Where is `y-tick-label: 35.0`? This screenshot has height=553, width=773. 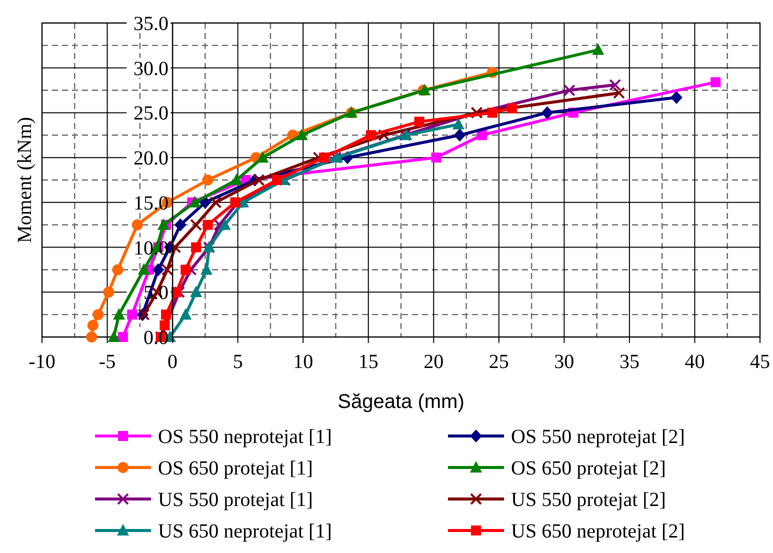
y-tick-label: 35.0 is located at coordinates (151, 24).